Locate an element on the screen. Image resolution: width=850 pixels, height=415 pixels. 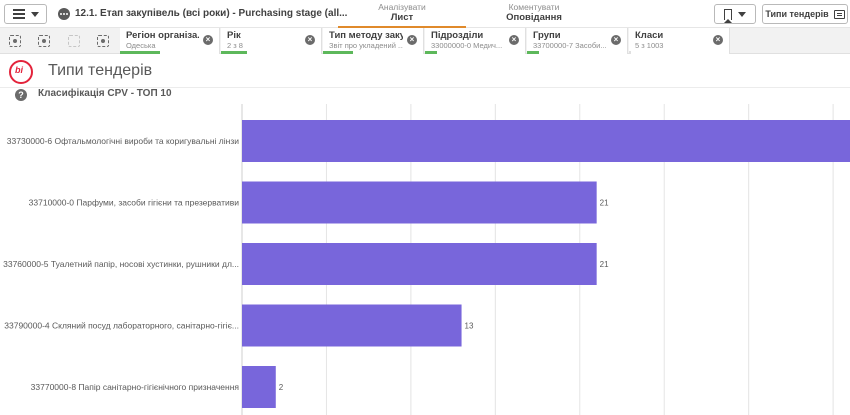
bookmark-icon is located at coordinates (728, 15).